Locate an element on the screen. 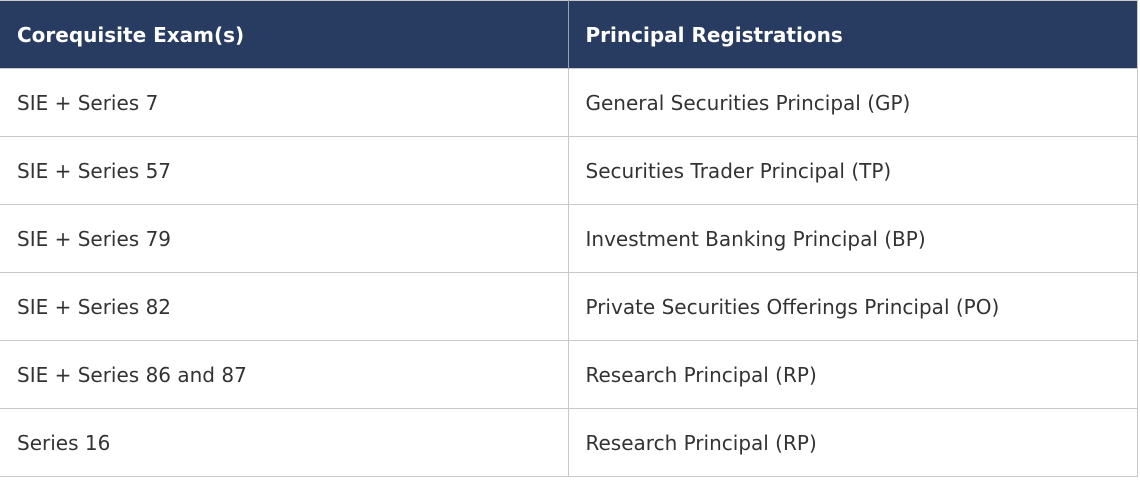  header-principal-registrations: Principal Registrations is located at coordinates (853, 34).